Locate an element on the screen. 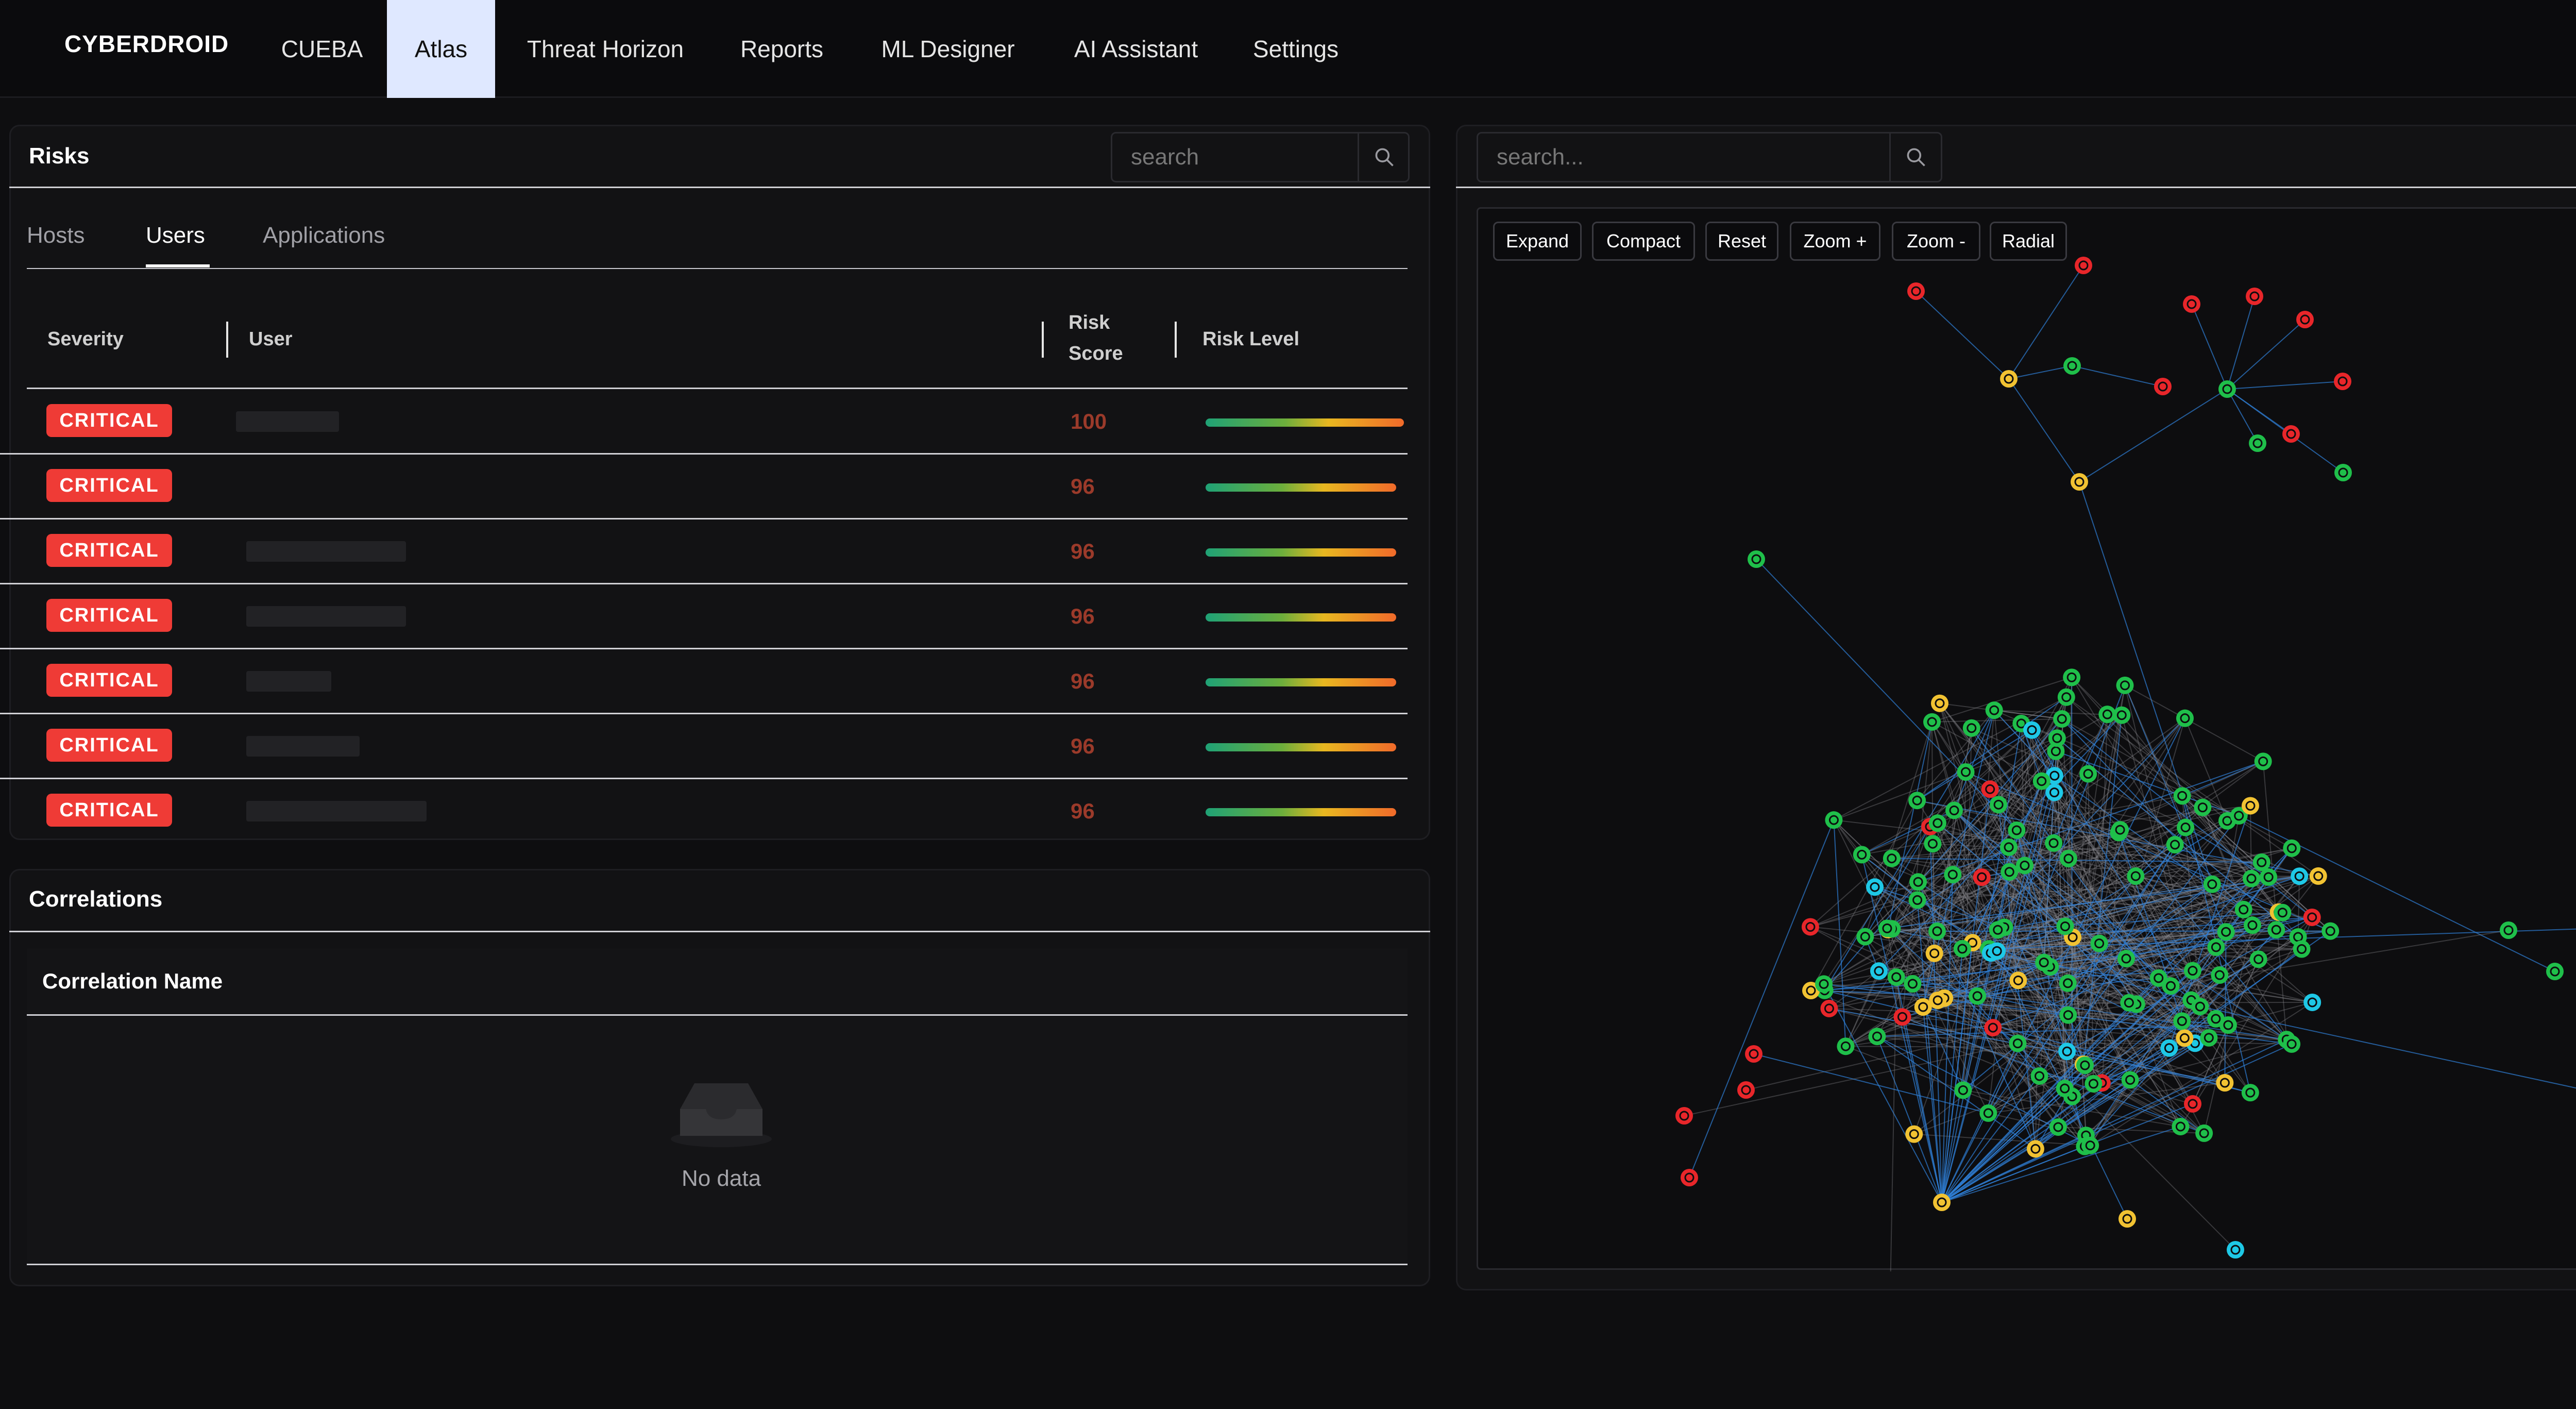  reset-button: Reset is located at coordinates (1741, 241).